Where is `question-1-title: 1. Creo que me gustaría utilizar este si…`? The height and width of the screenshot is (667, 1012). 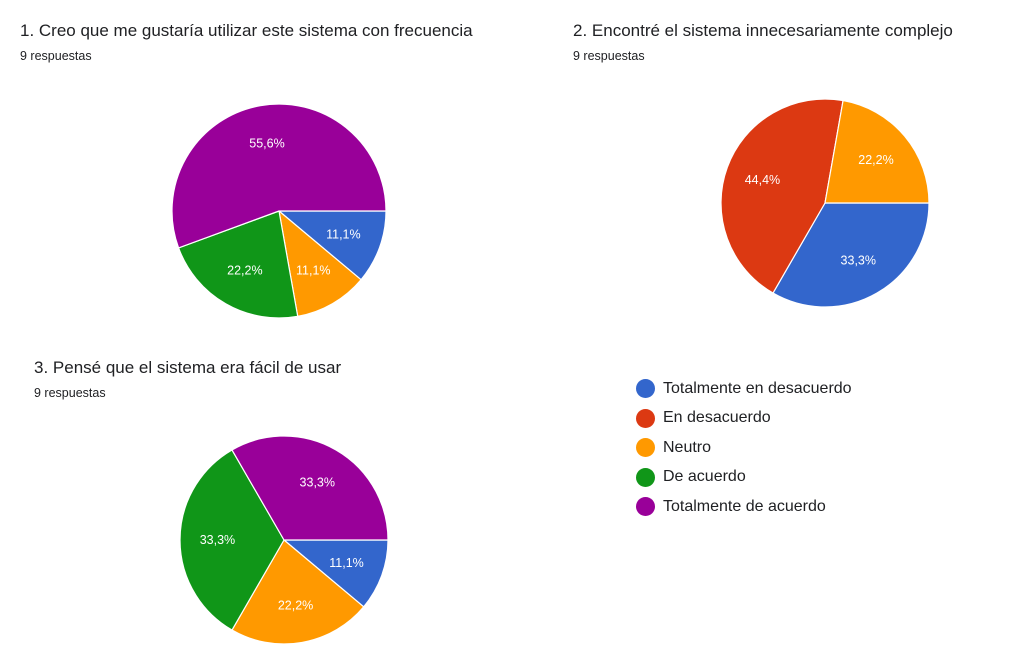
question-1-title: 1. Creo que me gustaría utilizar este si… is located at coordinates (246, 30).